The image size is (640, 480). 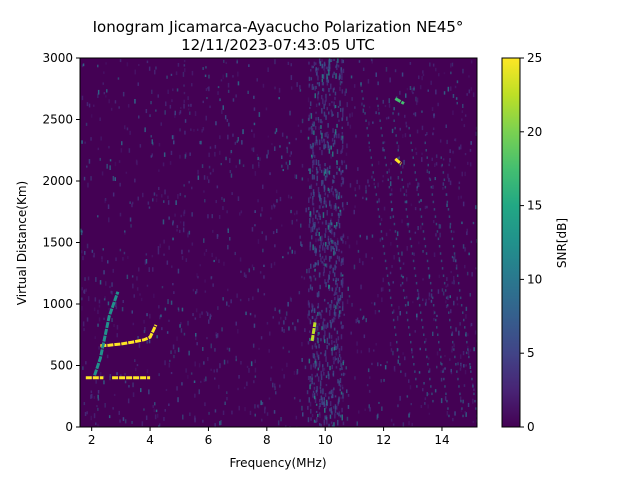 What do you see at coordinates (61, 366) in the screenshot?
I see `y-tick-label: 500` at bounding box center [61, 366].